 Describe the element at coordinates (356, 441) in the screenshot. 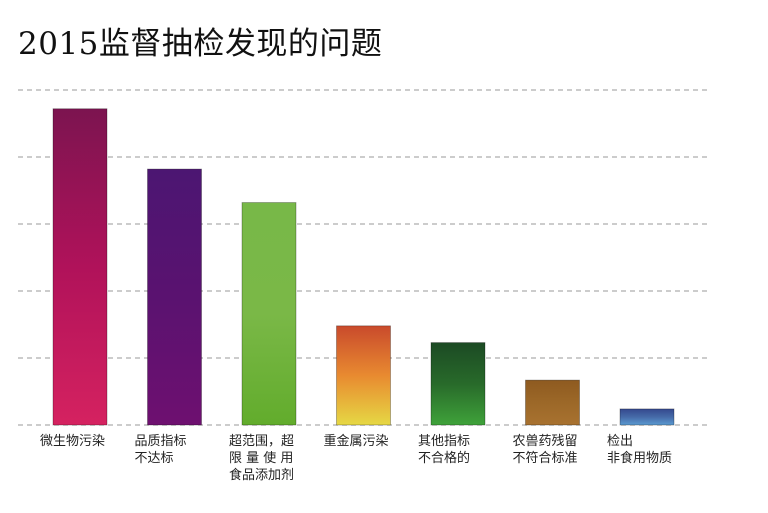

I see `category-label-4: 重金属污染` at that location.